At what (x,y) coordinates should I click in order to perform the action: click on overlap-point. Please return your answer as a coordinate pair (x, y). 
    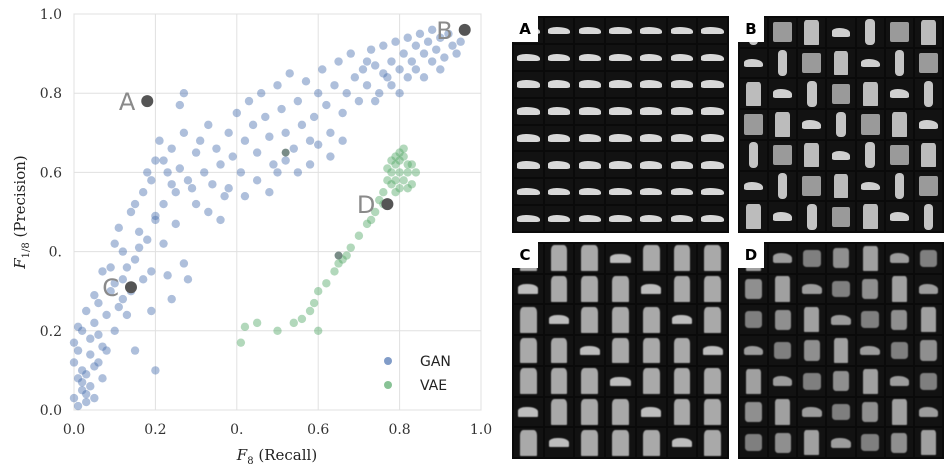
    Looking at the image, I should click on (338, 255).